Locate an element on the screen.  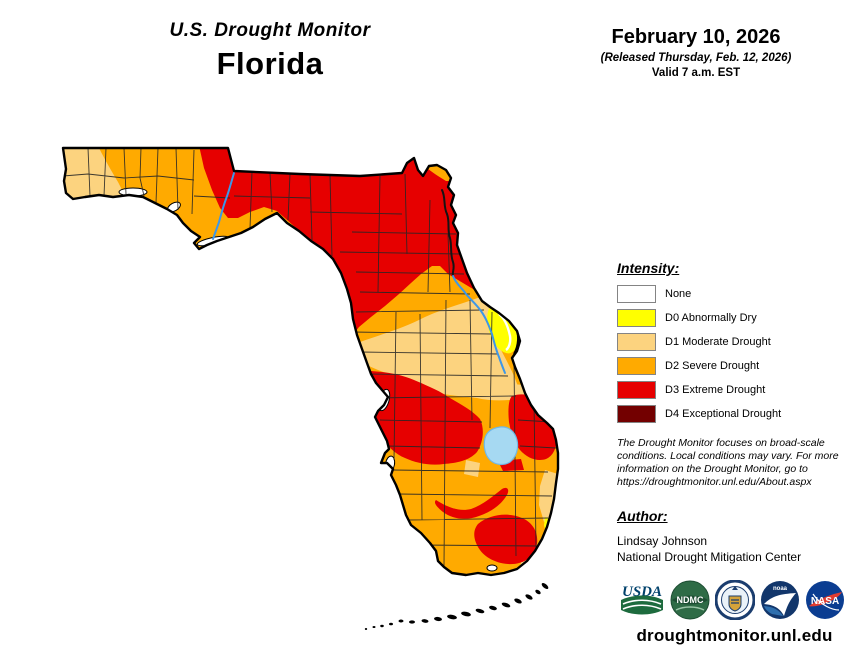
swatch-none is located at coordinates (636, 293).